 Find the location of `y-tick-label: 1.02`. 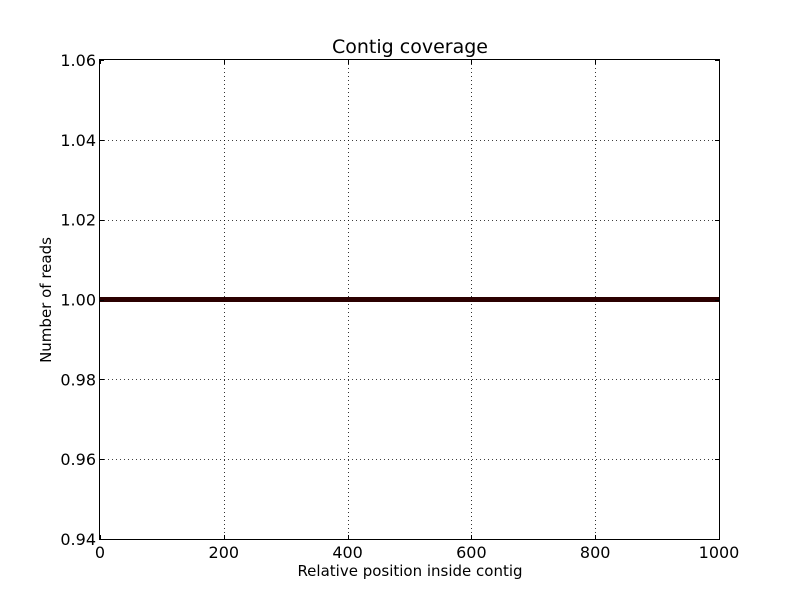

y-tick-label: 1.02 is located at coordinates (78, 220).